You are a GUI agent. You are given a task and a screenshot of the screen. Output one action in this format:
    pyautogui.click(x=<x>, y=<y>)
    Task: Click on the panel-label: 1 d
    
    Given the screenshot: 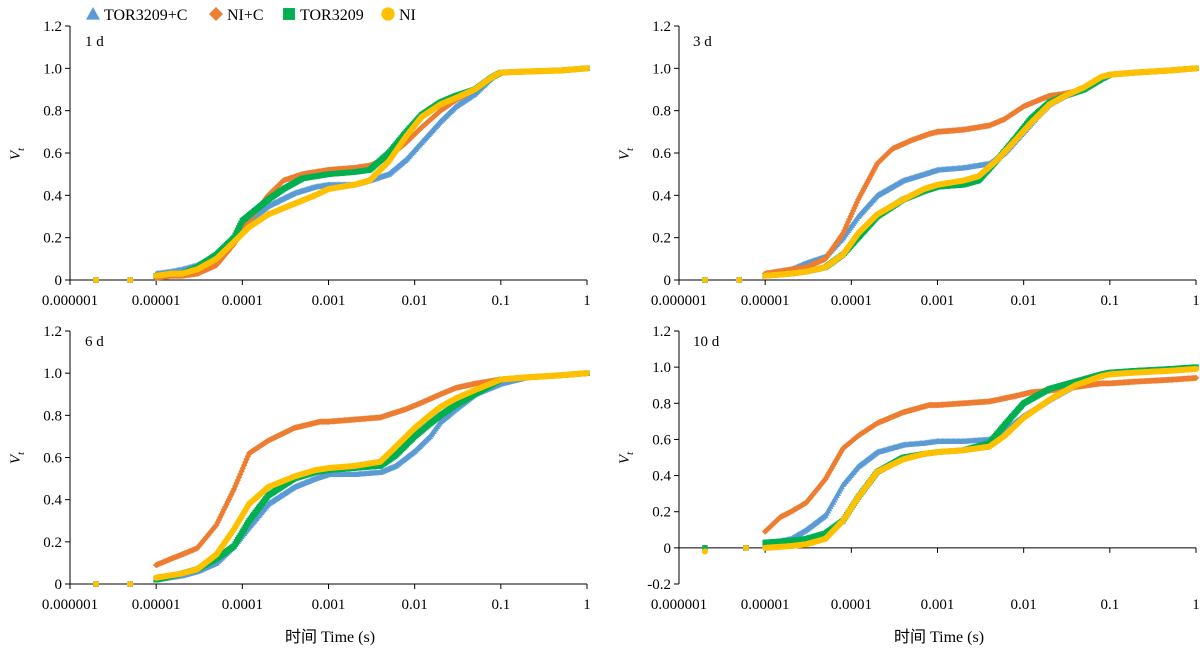 What is the action you would take?
    pyautogui.click(x=94, y=42)
    